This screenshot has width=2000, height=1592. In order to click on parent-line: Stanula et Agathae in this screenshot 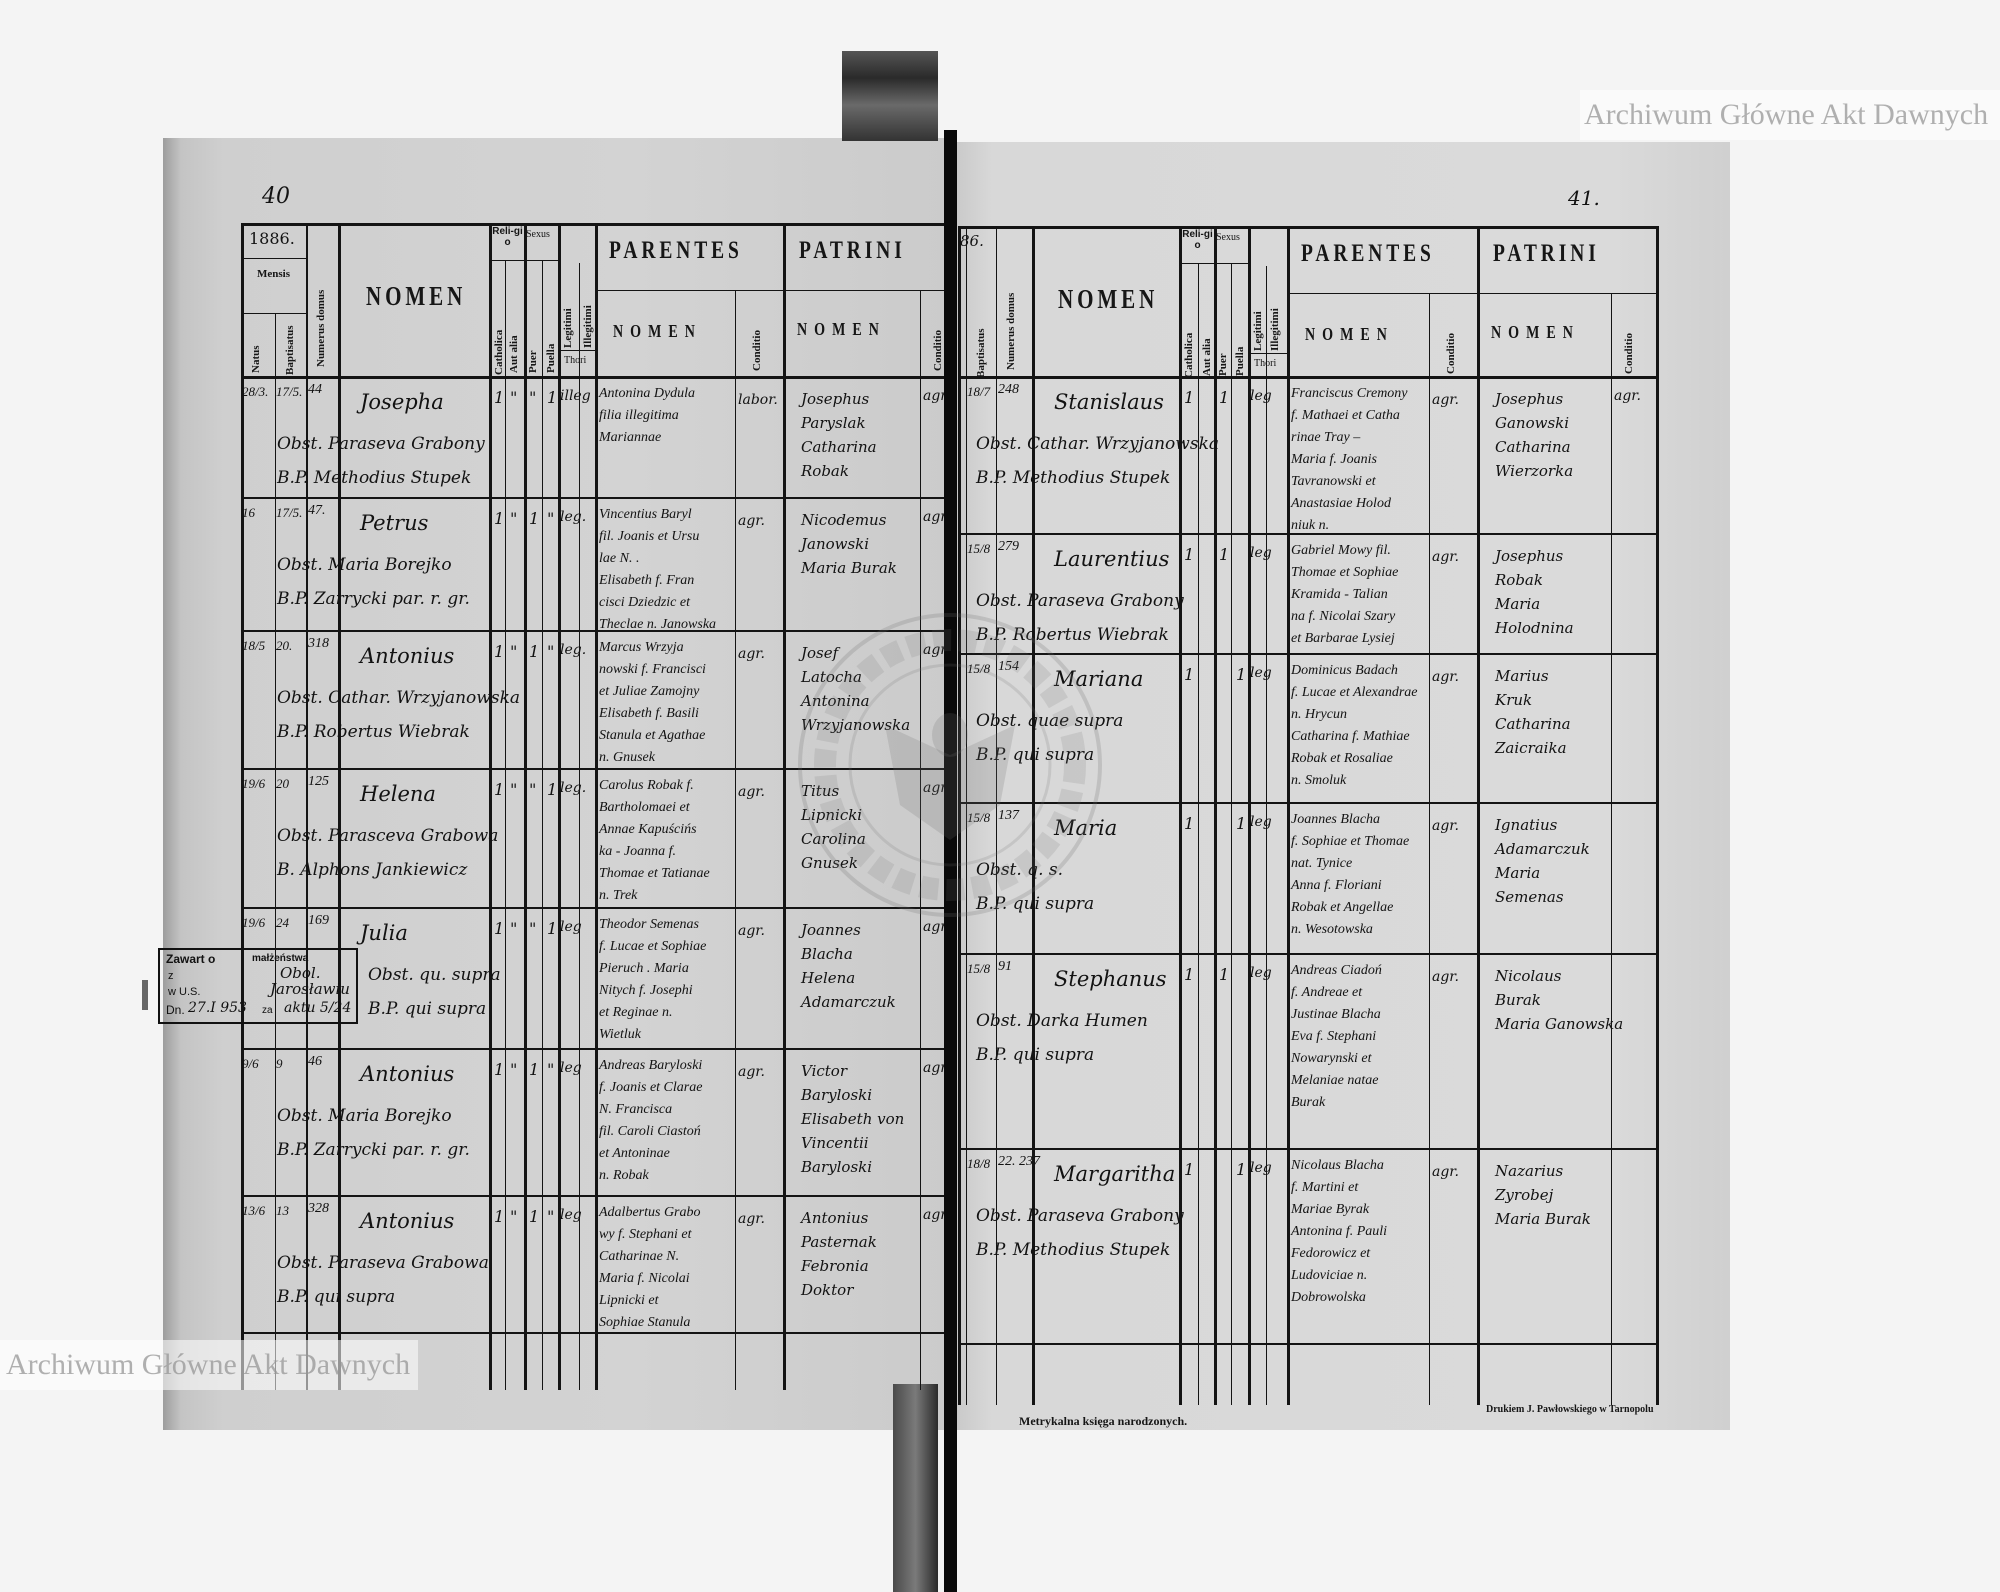, I will do `click(652, 735)`.